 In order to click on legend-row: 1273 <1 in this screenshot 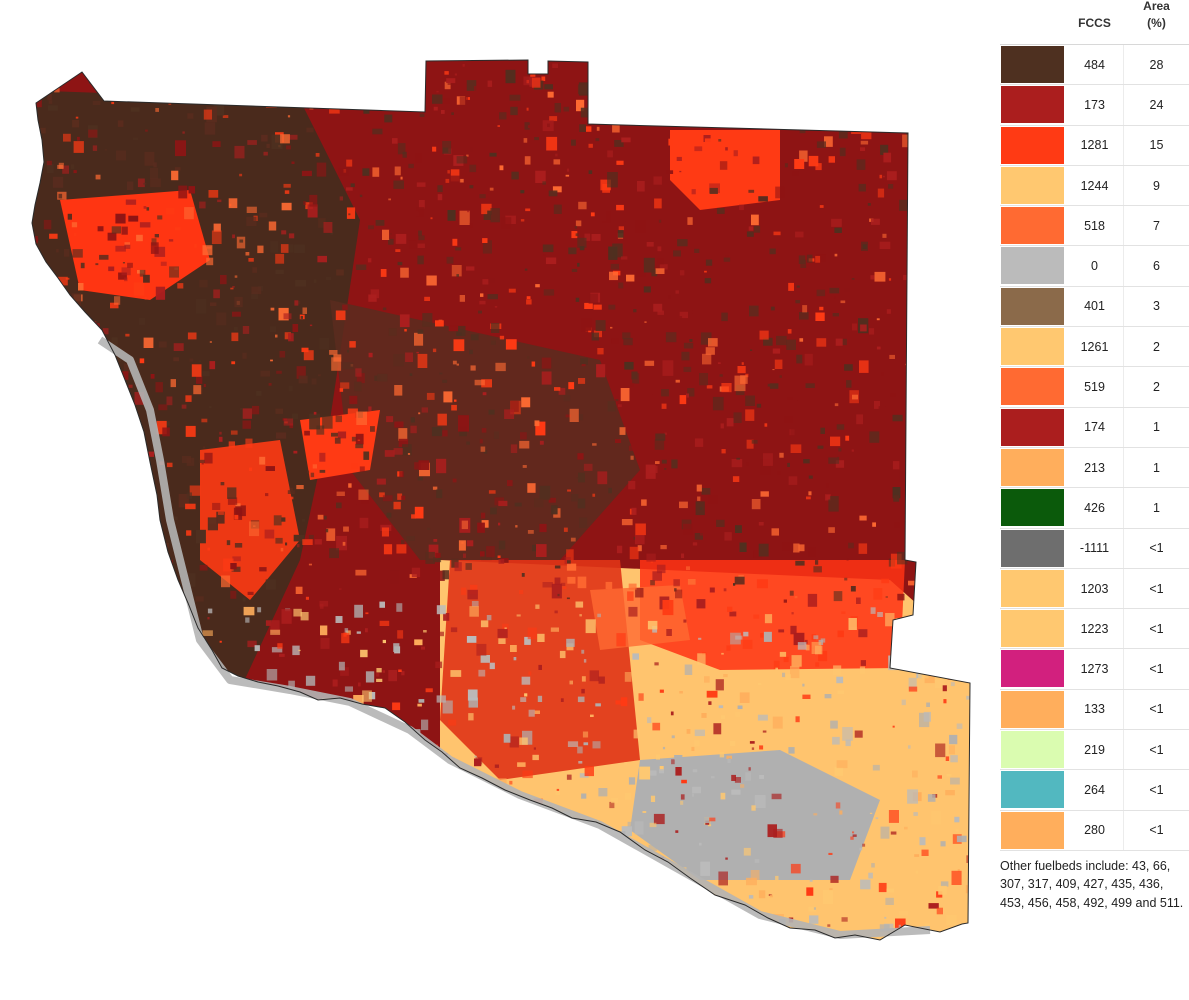, I will do `click(1094, 669)`.